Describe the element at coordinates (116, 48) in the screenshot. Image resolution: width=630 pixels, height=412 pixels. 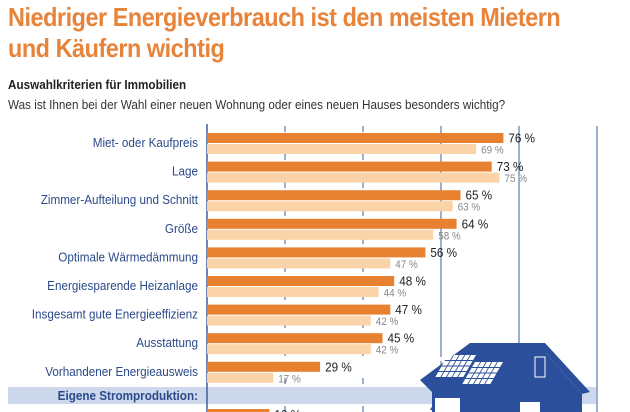
I see `title-line-2: und Käufern wichtig` at that location.